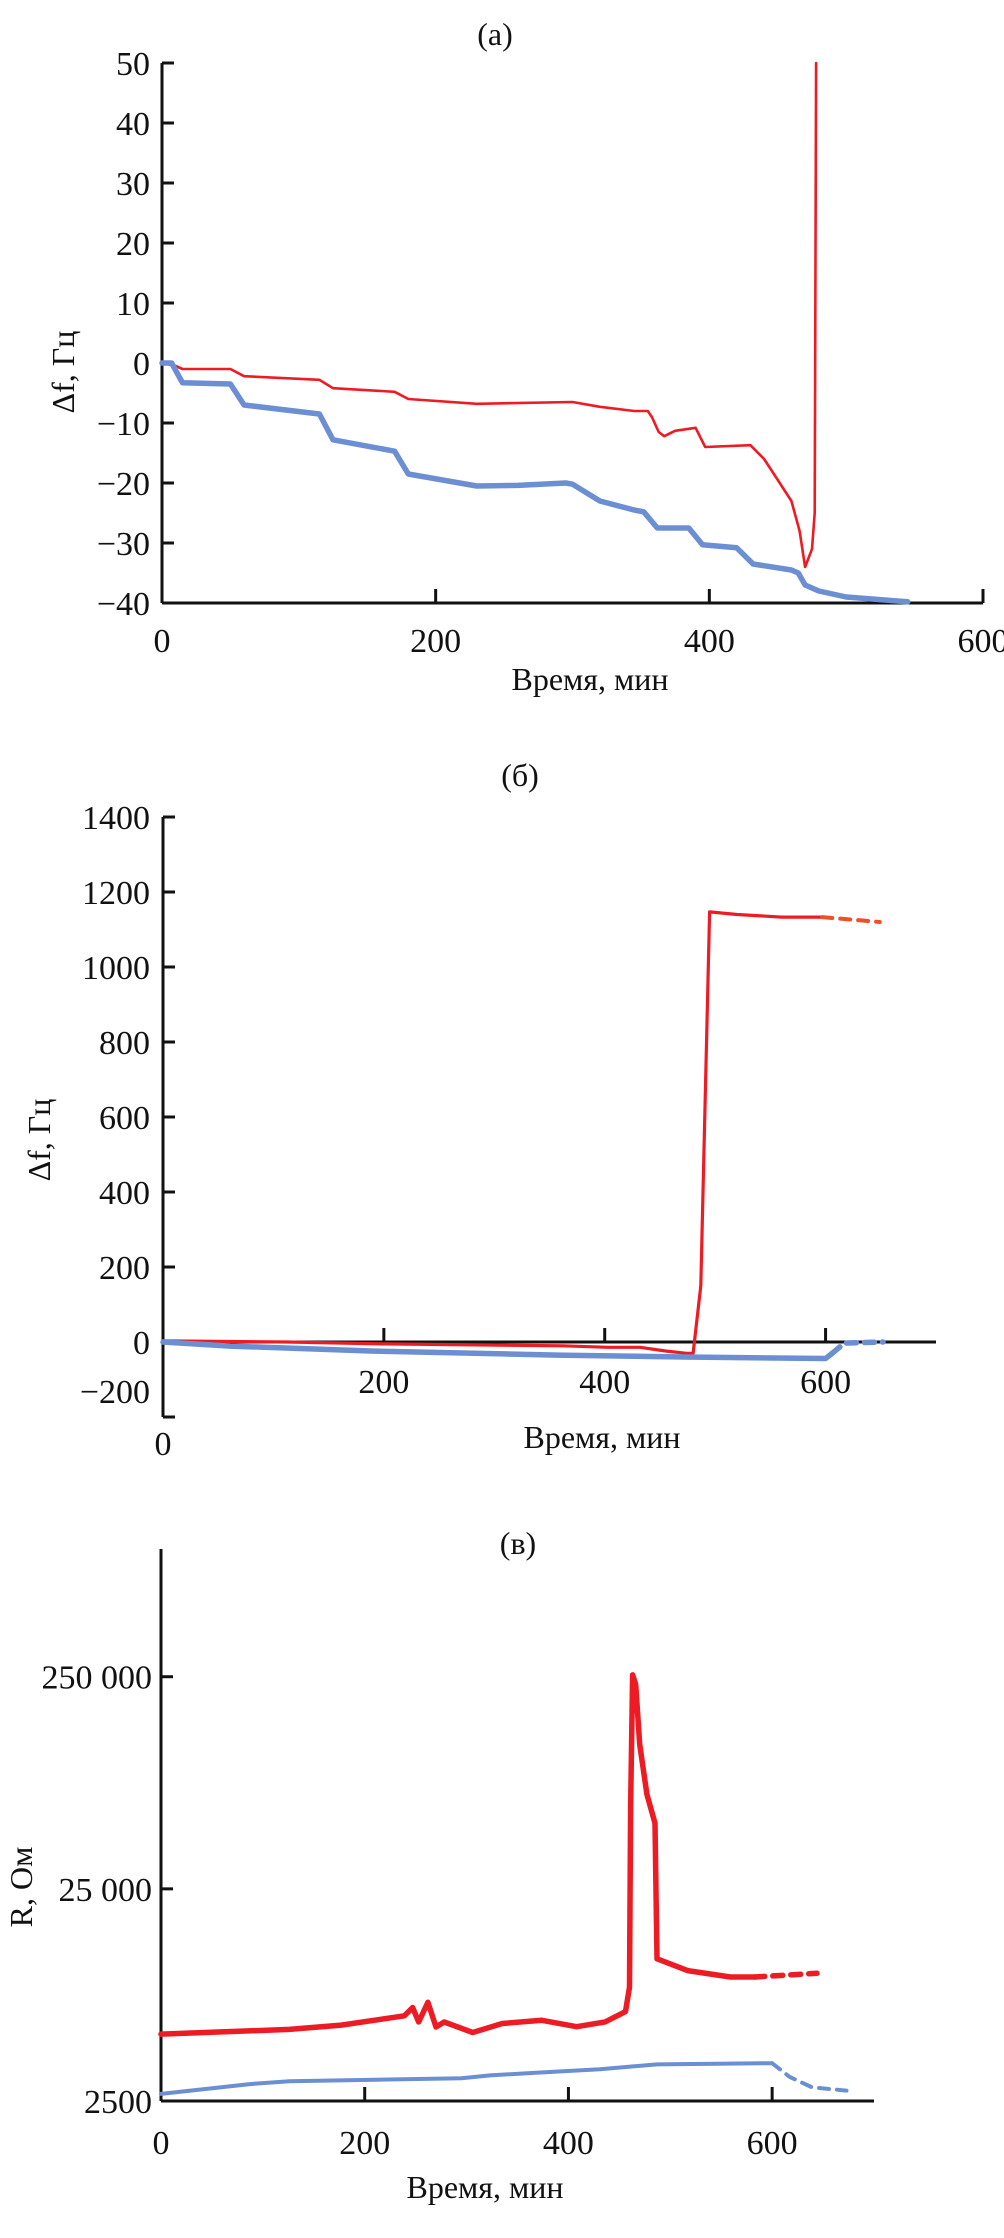  I want to click on panel-b-title: (б), so click(520, 775).